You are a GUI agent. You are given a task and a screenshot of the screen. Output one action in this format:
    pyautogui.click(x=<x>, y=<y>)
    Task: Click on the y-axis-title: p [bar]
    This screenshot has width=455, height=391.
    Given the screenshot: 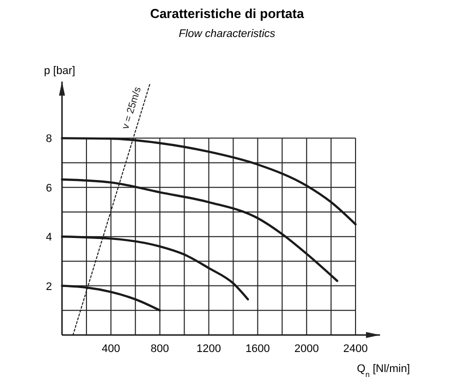 What is the action you would take?
    pyautogui.click(x=60, y=71)
    